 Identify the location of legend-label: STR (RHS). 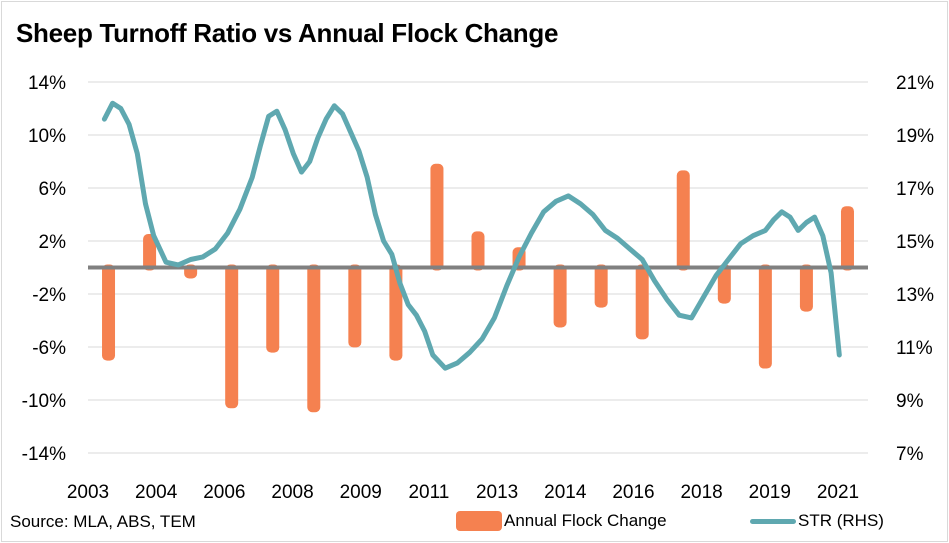
(841, 520).